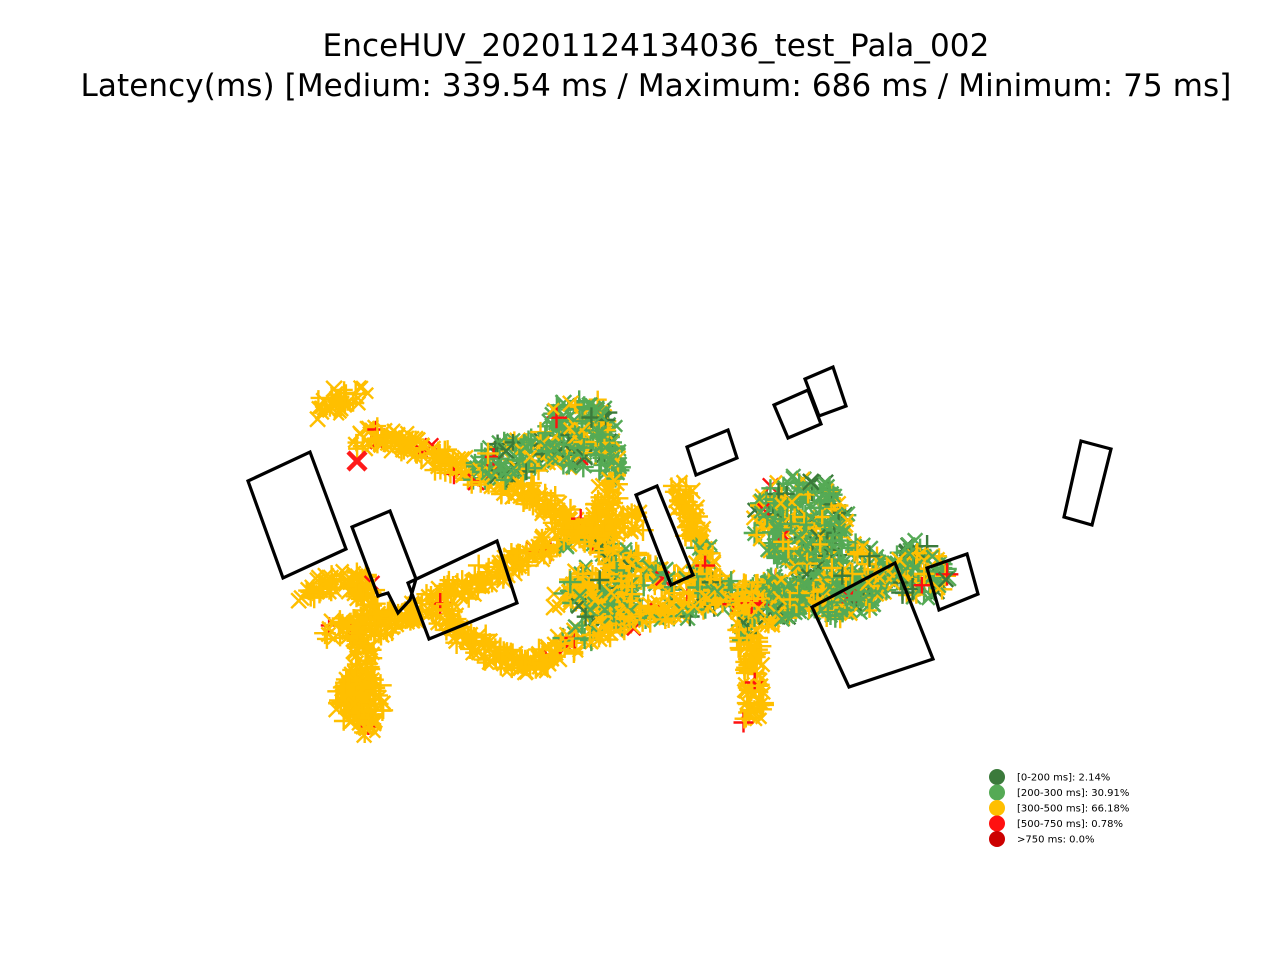  I want to click on legend-label: [200-300 ms]: 30.91%, so click(1073, 793).